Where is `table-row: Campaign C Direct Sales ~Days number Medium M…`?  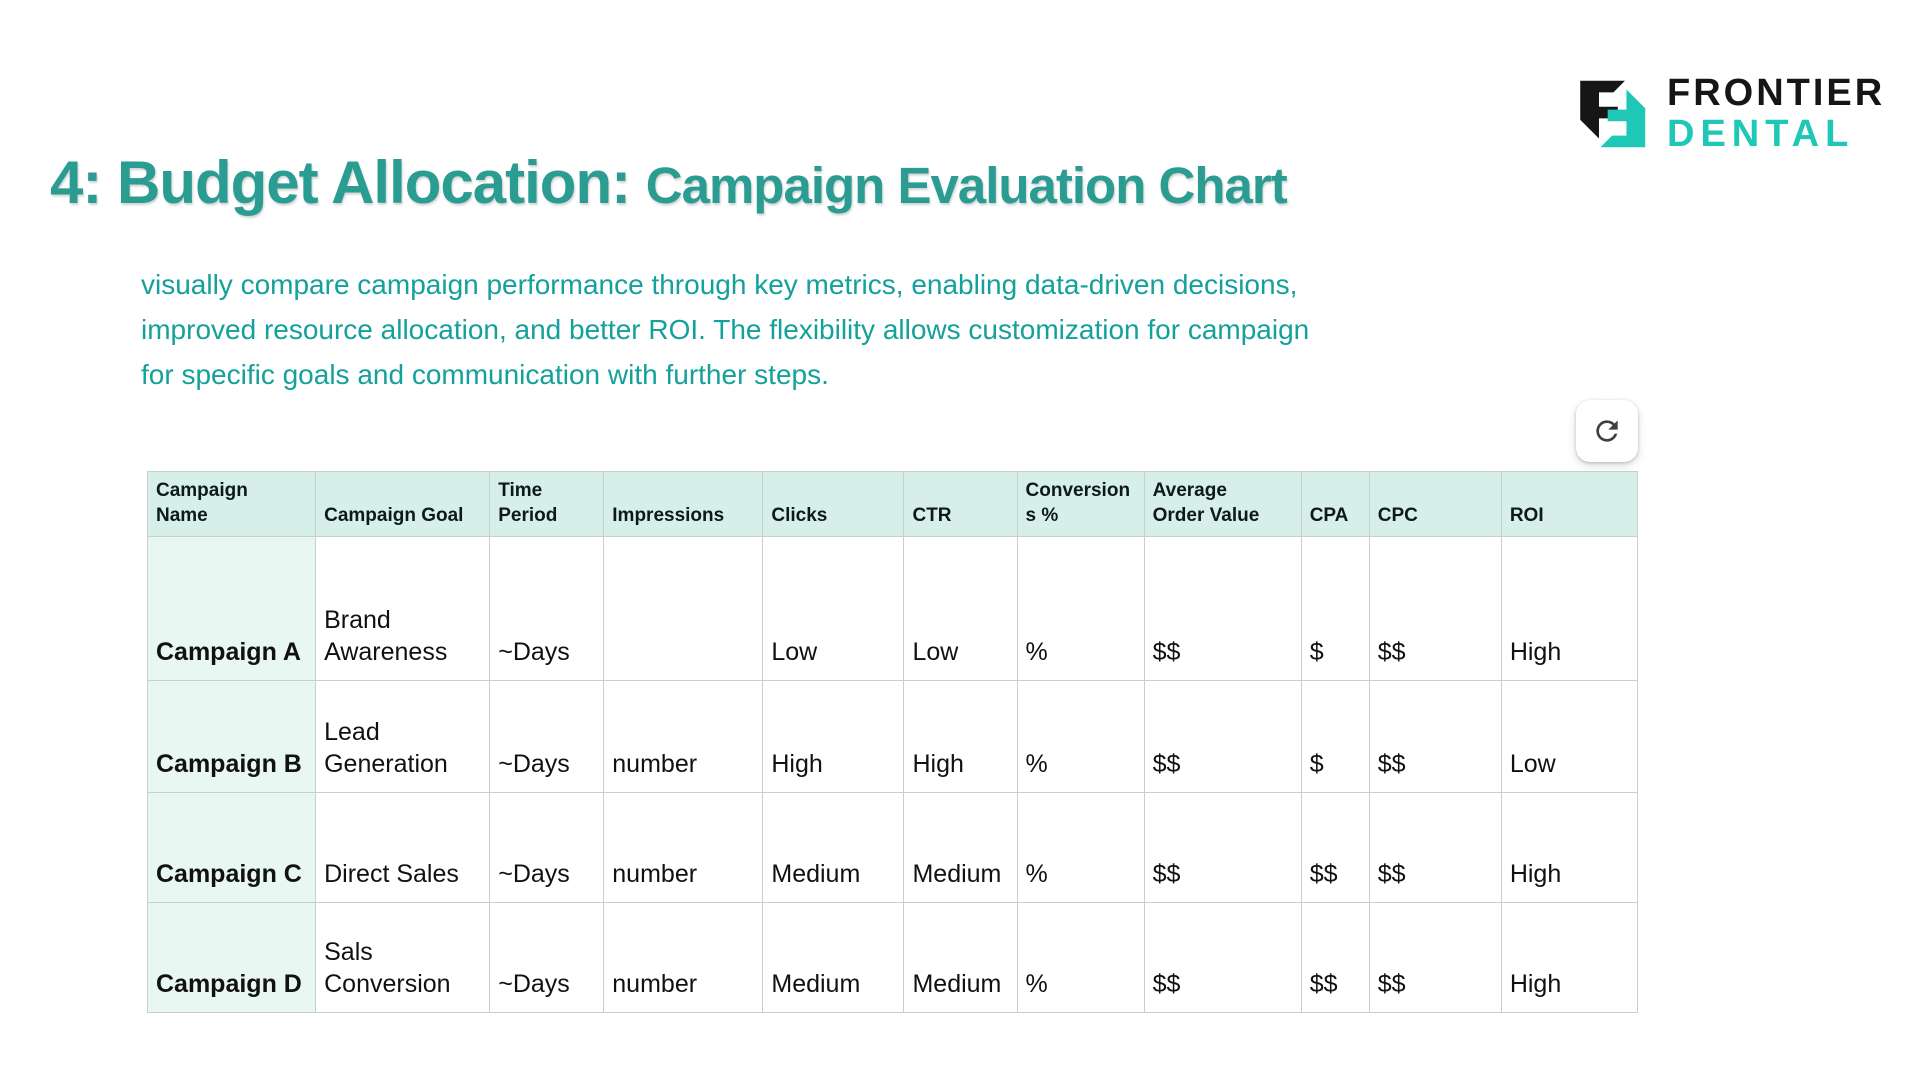
table-row: Campaign C Direct Sales ~Days number Medium M… is located at coordinates (892, 847).